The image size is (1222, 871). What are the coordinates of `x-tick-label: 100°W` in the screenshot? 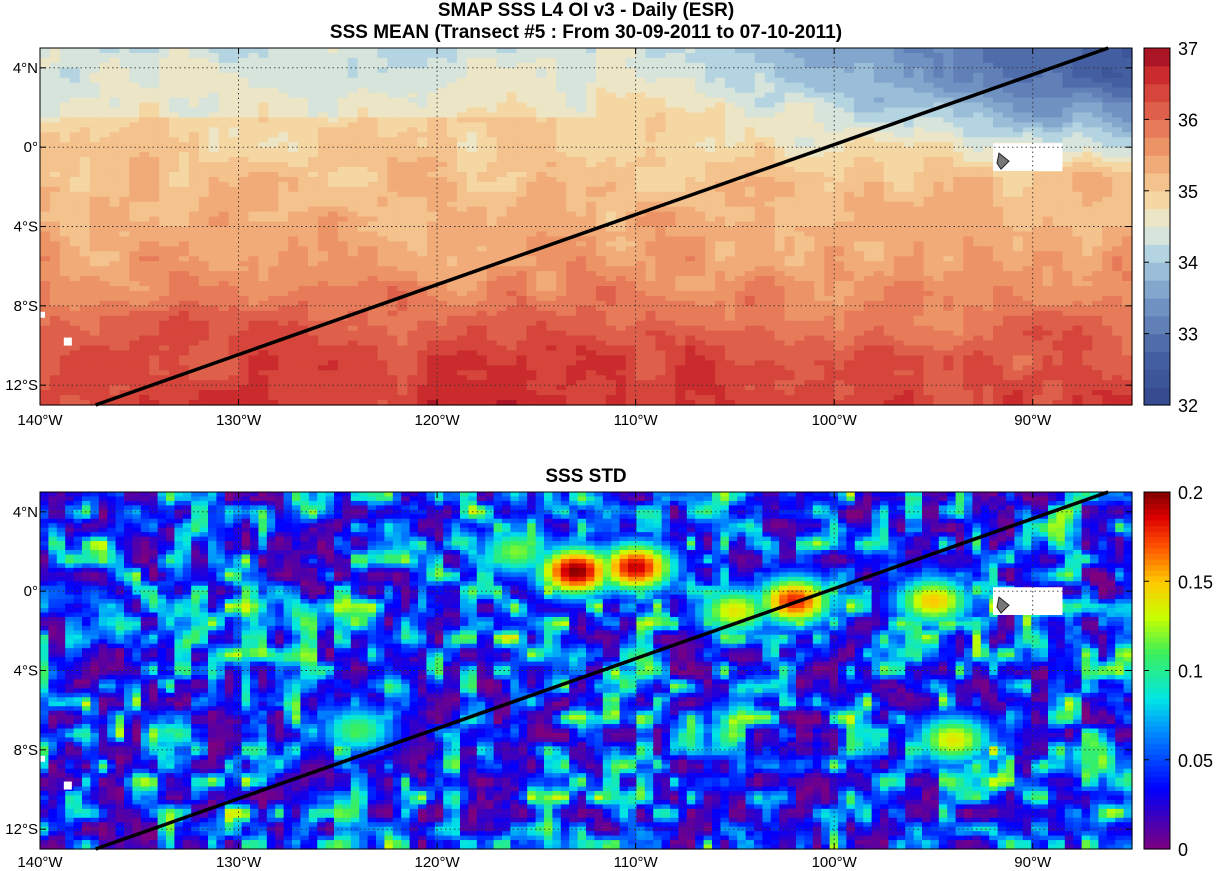 It's located at (835, 862).